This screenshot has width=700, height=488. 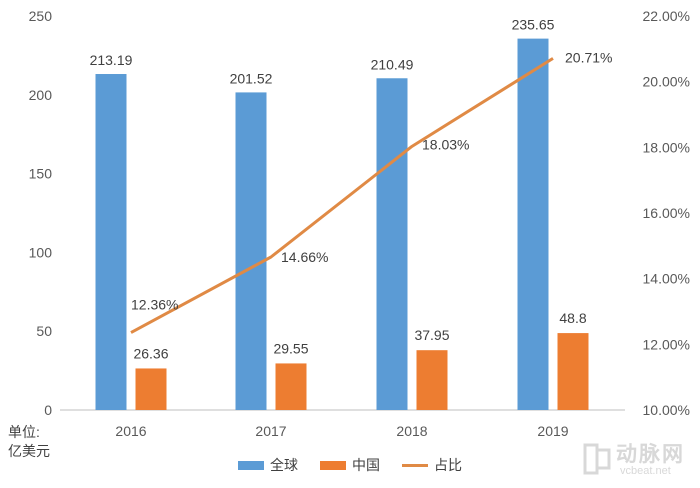 I want to click on x-tick-2016: 2016, so click(x=130, y=431).